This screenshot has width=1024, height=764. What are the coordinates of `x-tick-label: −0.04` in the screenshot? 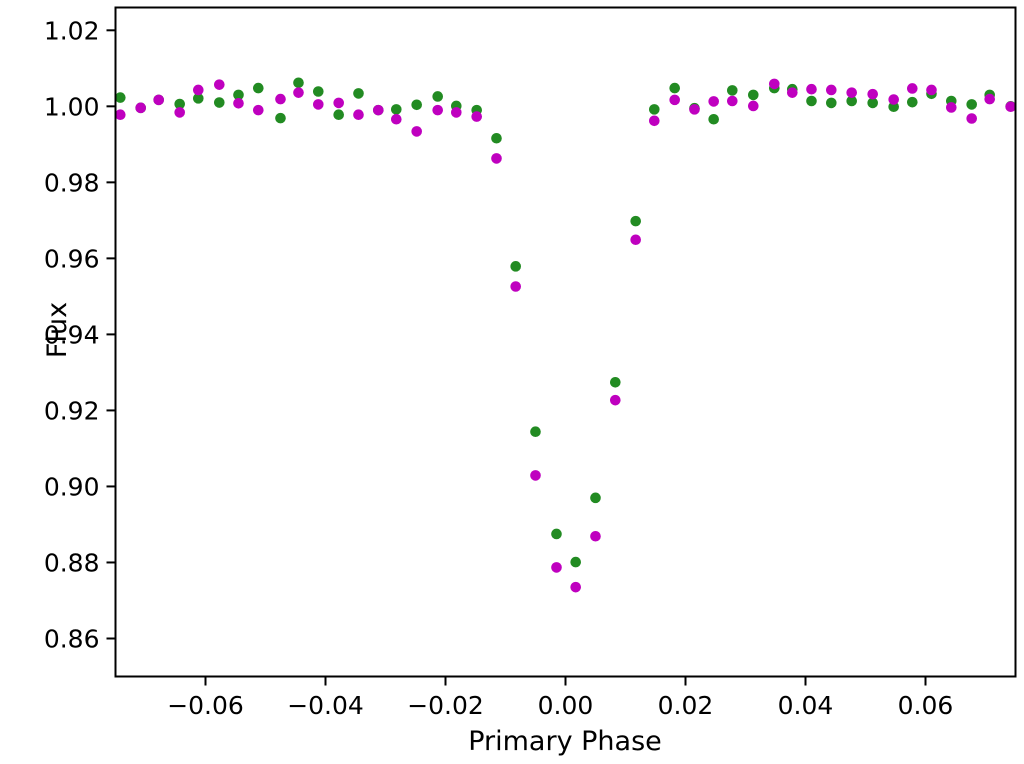 It's located at (325, 705).